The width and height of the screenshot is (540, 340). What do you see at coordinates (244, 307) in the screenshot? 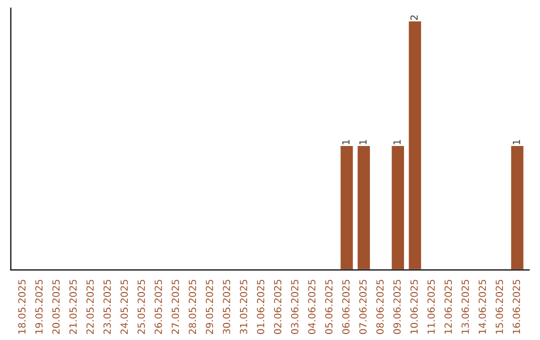
I see `x-tick-label: 31.05.2025` at bounding box center [244, 307].